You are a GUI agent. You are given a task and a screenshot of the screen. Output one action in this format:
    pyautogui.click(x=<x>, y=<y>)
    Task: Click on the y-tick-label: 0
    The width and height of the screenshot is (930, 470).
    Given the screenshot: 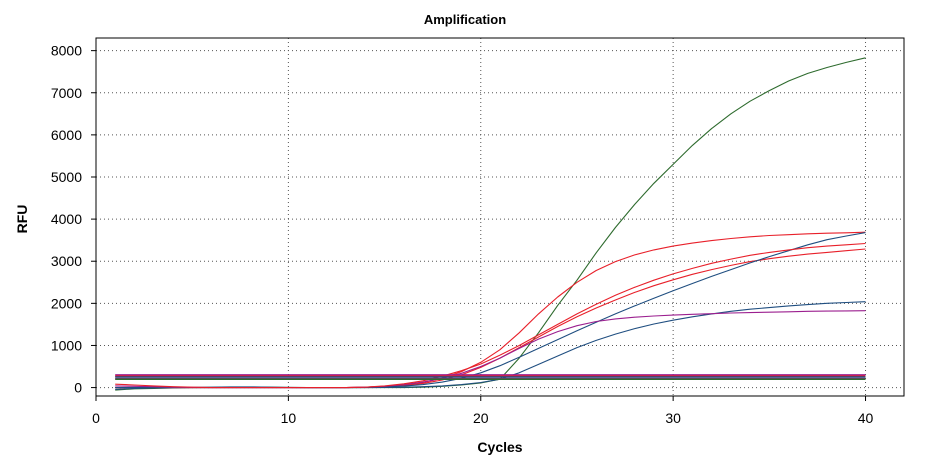 What is the action you would take?
    pyautogui.click(x=78, y=388)
    